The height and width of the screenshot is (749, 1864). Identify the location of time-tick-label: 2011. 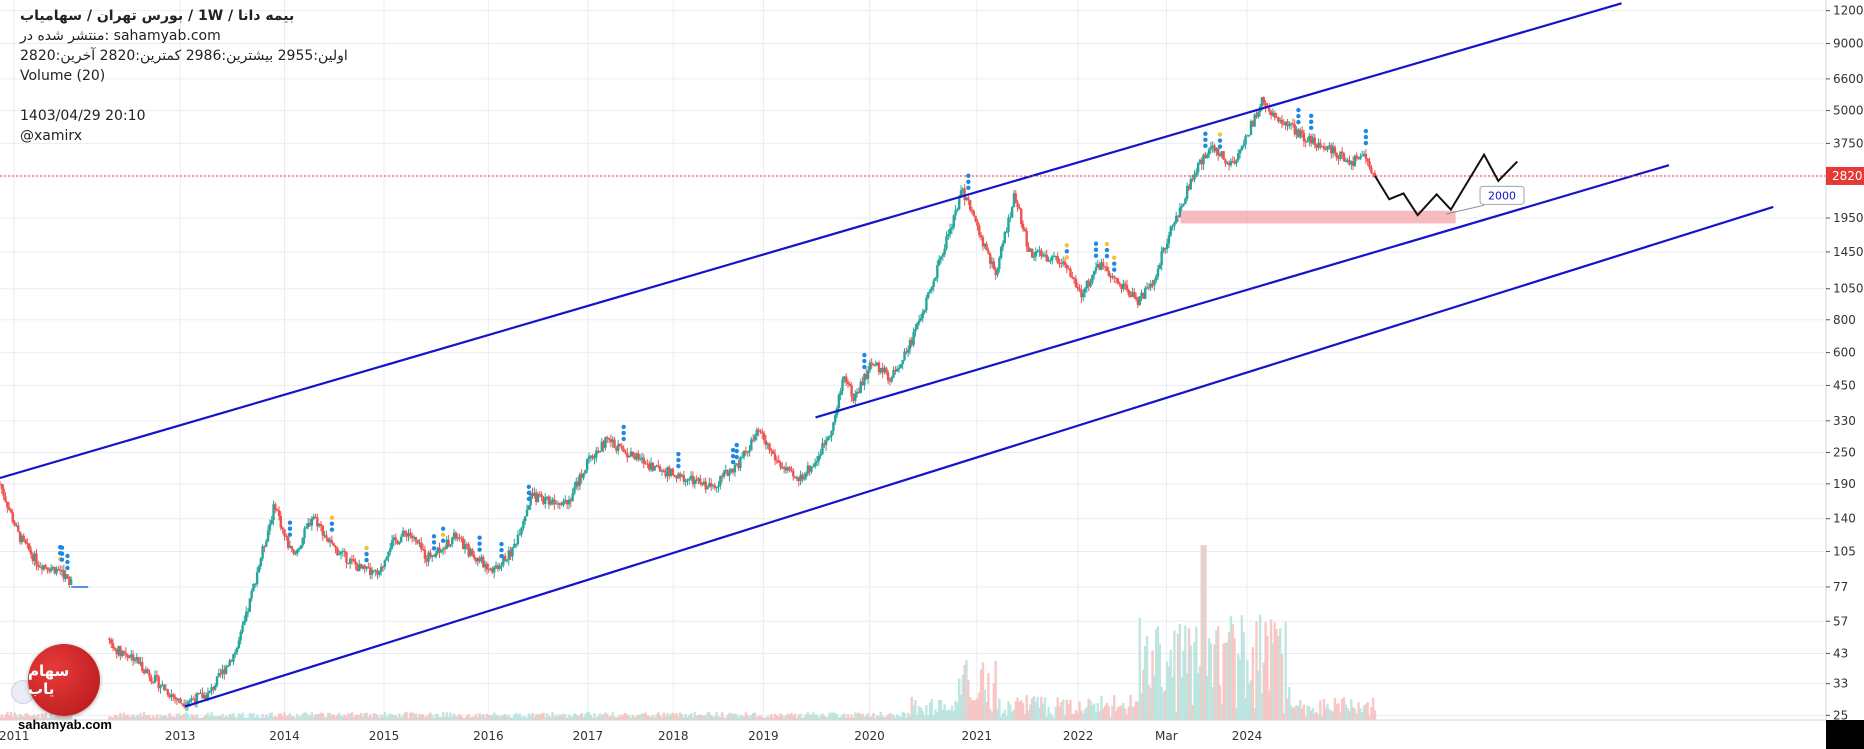
(14, 736).